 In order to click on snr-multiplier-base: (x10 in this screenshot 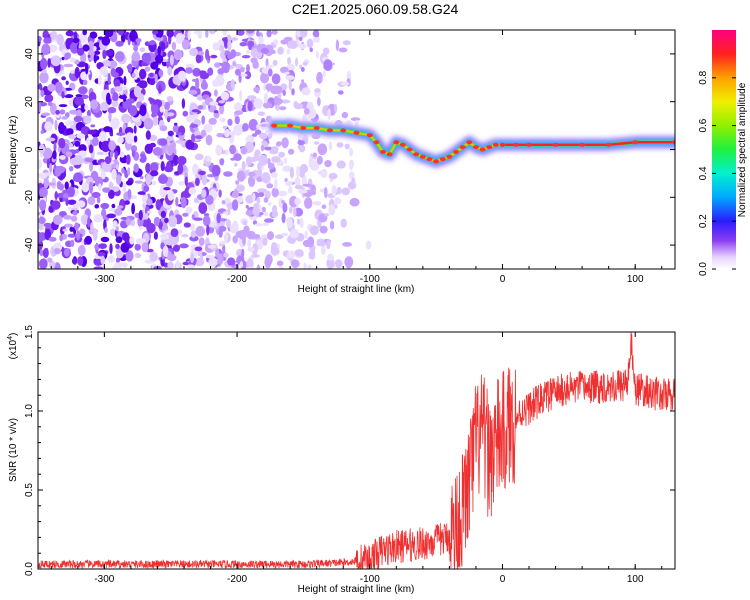, I will do `click(13, 349)`.